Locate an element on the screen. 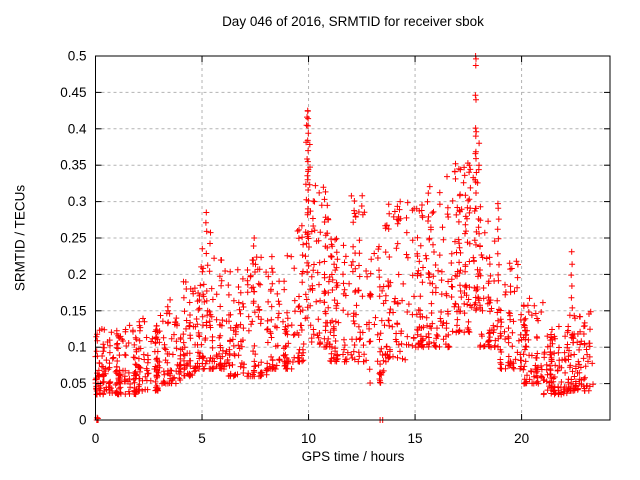 This screenshot has height=480, width=640. svg-text: 0.5 is located at coordinates (77, 56).